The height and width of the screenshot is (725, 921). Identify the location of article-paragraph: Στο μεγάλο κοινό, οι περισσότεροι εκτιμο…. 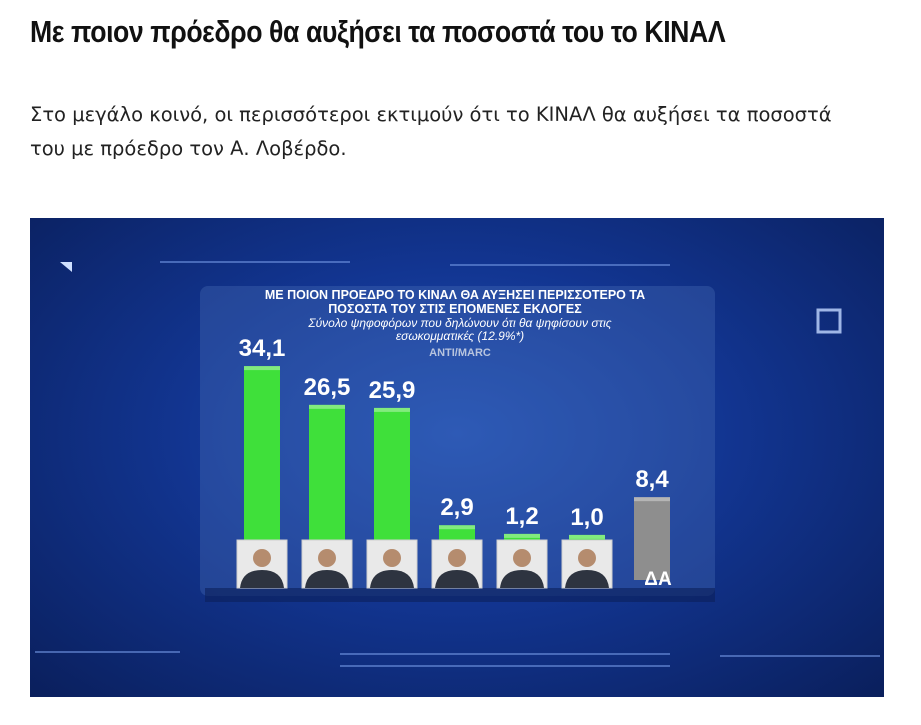
(431, 131).